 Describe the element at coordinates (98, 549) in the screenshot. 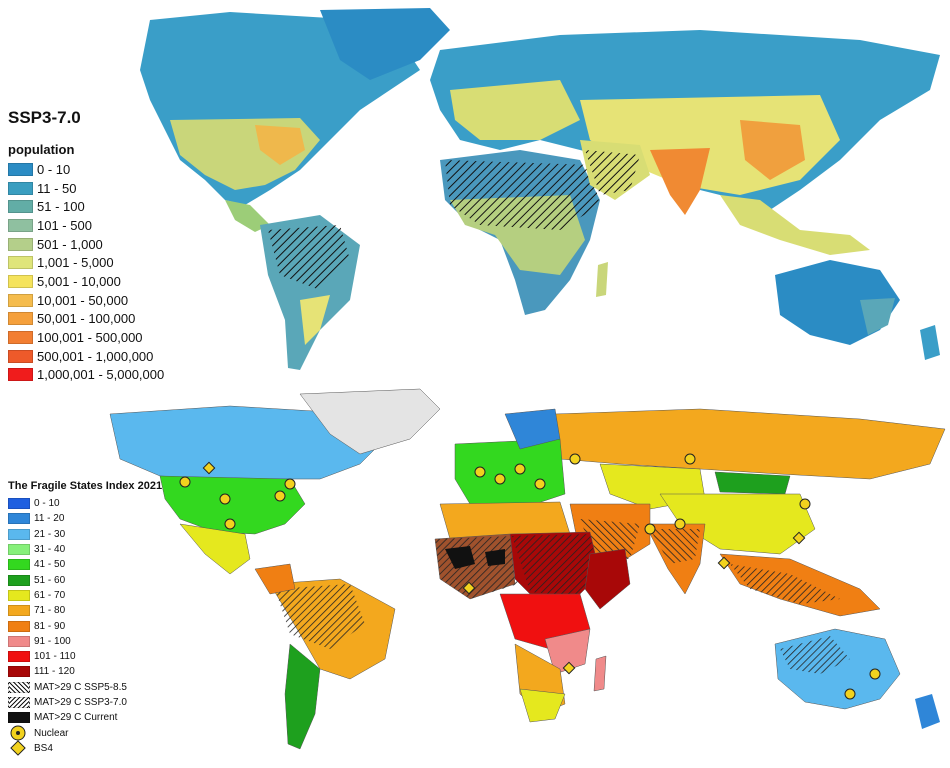

I see `fsi-legend-item: 31 - 40` at that location.